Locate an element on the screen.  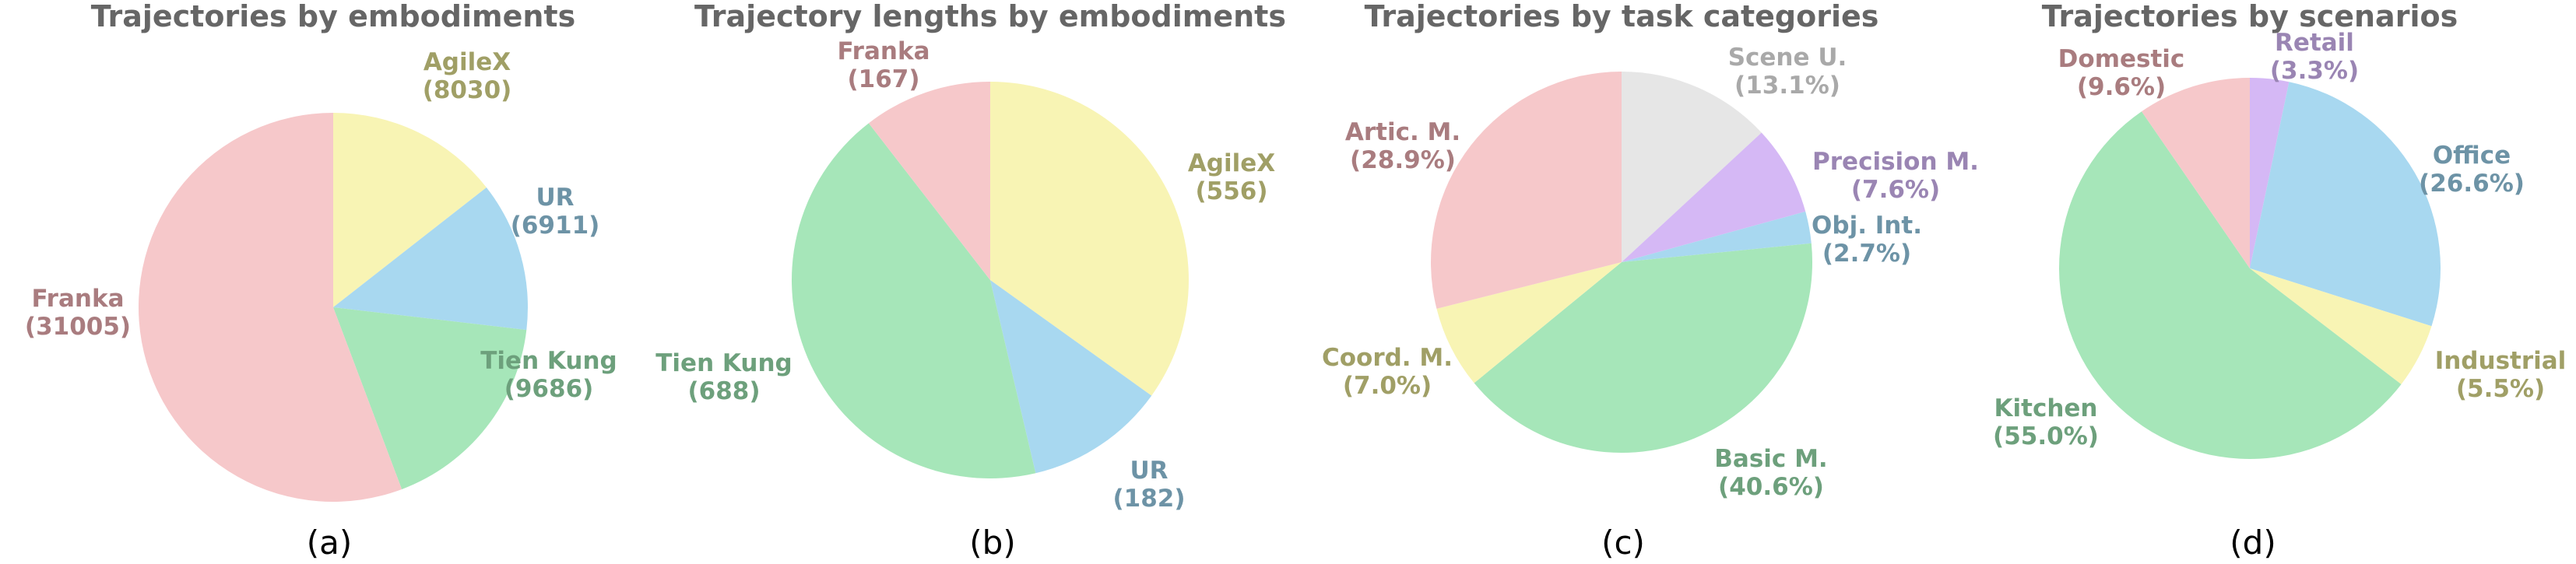
slice-value: (556) is located at coordinates (1231, 191).